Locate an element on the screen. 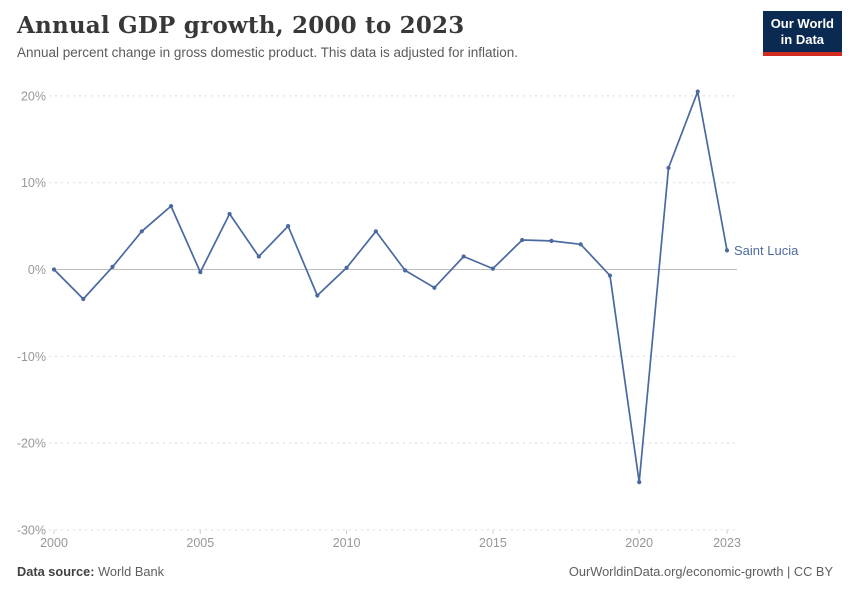 Image resolution: width=850 pixels, height=600 pixels. owid-logo-line1: Our World is located at coordinates (802, 23).